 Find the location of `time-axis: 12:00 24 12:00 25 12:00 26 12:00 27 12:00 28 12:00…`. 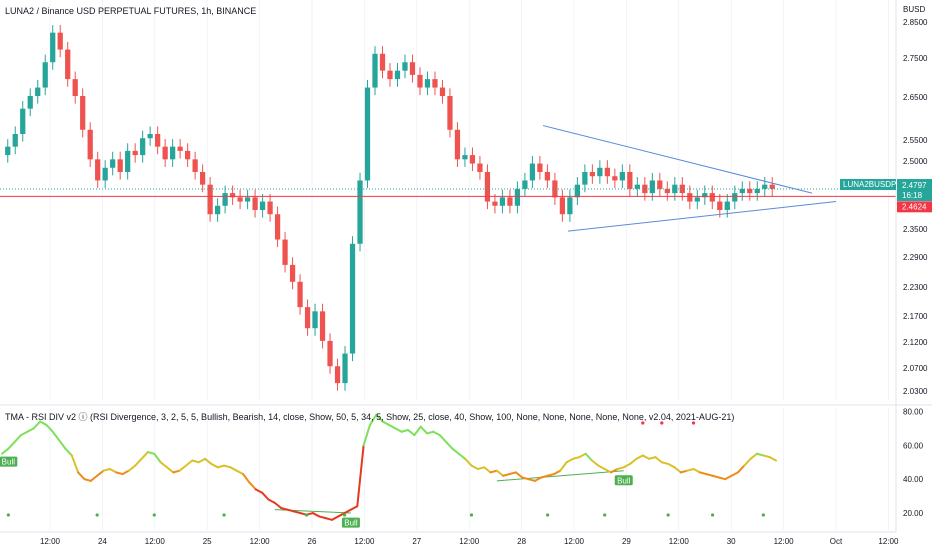

time-axis: 12:00 24 12:00 25 12:00 26 12:00 27 12:00 28 12:00… is located at coordinates (449, 538).